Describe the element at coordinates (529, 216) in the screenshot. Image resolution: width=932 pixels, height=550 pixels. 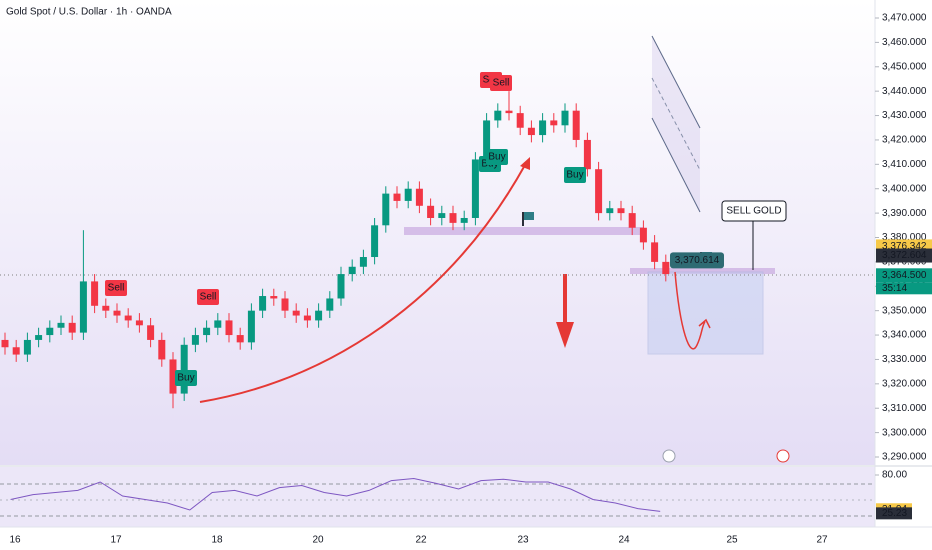
I see `flag` at that location.